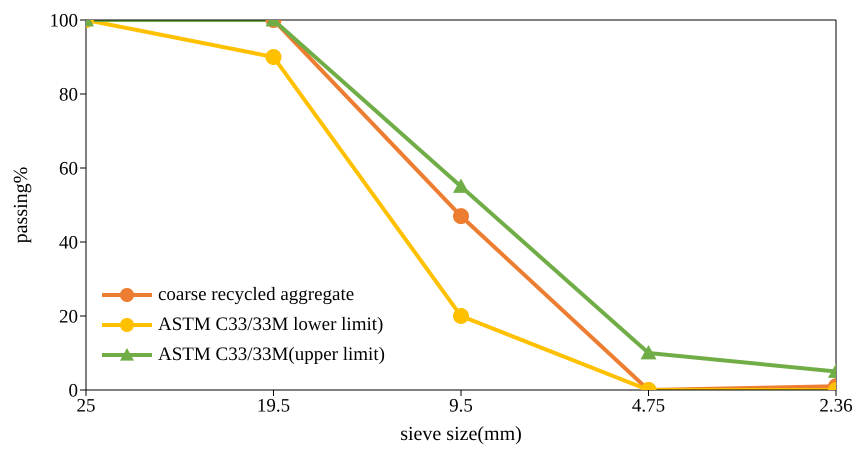 The height and width of the screenshot is (456, 861). I want to click on y-tick-label: 100, so click(64, 21).